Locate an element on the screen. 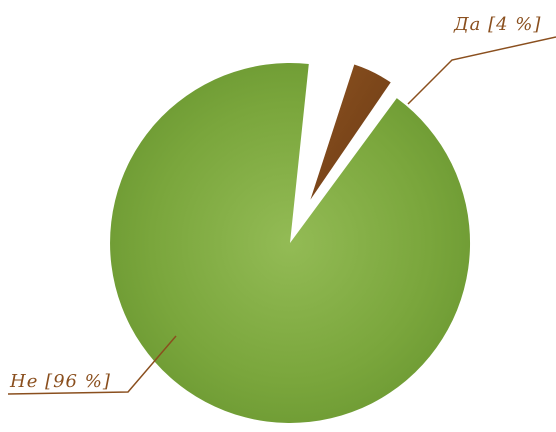 The width and height of the screenshot is (556, 432). slice-label-ne-group: Не [96 %] is located at coordinates (92, 365).